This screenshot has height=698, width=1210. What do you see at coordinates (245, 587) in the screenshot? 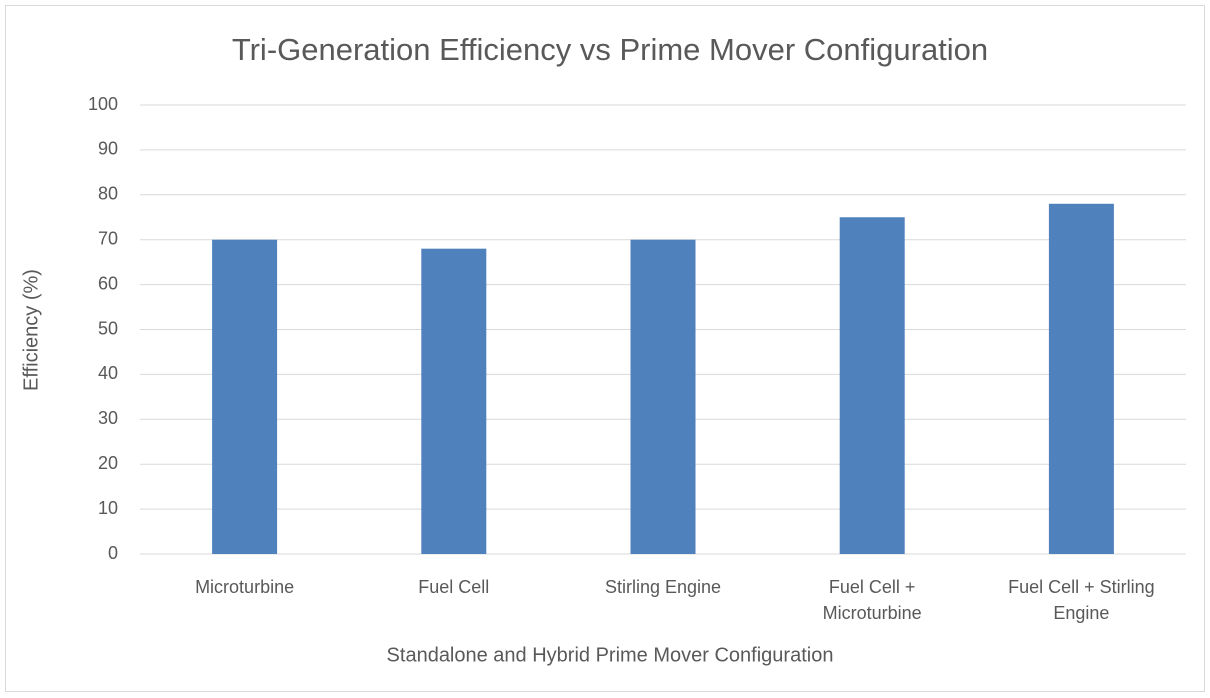
I see `x-tick-label: Microturbine` at bounding box center [245, 587].